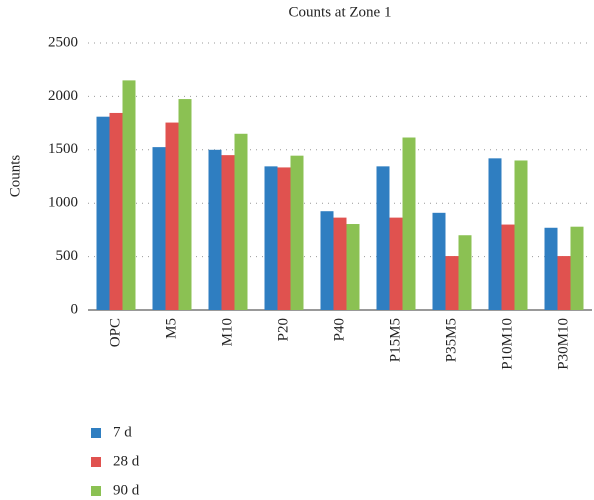 This screenshot has height=500, width=594. Describe the element at coordinates (507, 344) in the screenshot. I see `x-tick-label: P10M10` at that location.